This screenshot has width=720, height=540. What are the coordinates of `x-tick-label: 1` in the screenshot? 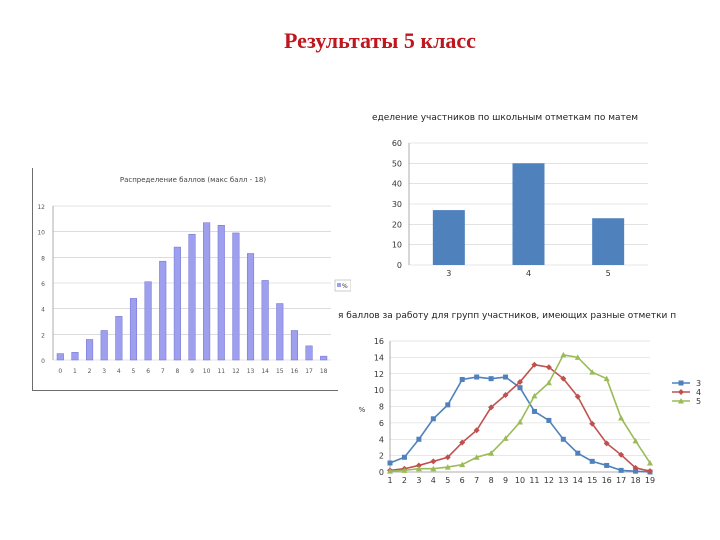 It's located at (75, 371).